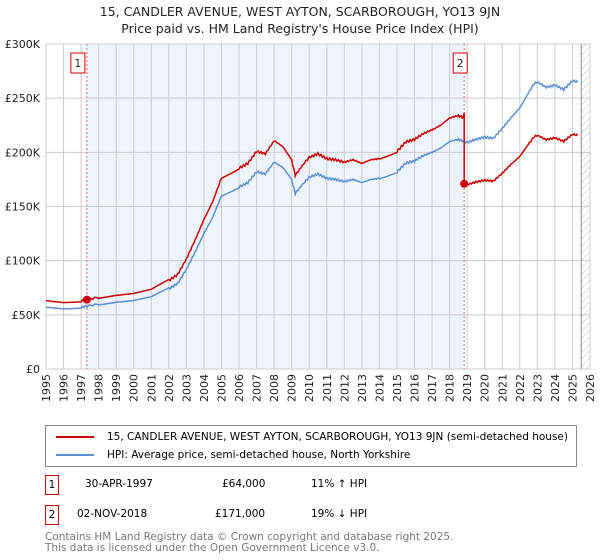 The image size is (600, 560). Describe the element at coordinates (537, 388) in the screenshot. I see `x-tick-label: 2023` at that location.